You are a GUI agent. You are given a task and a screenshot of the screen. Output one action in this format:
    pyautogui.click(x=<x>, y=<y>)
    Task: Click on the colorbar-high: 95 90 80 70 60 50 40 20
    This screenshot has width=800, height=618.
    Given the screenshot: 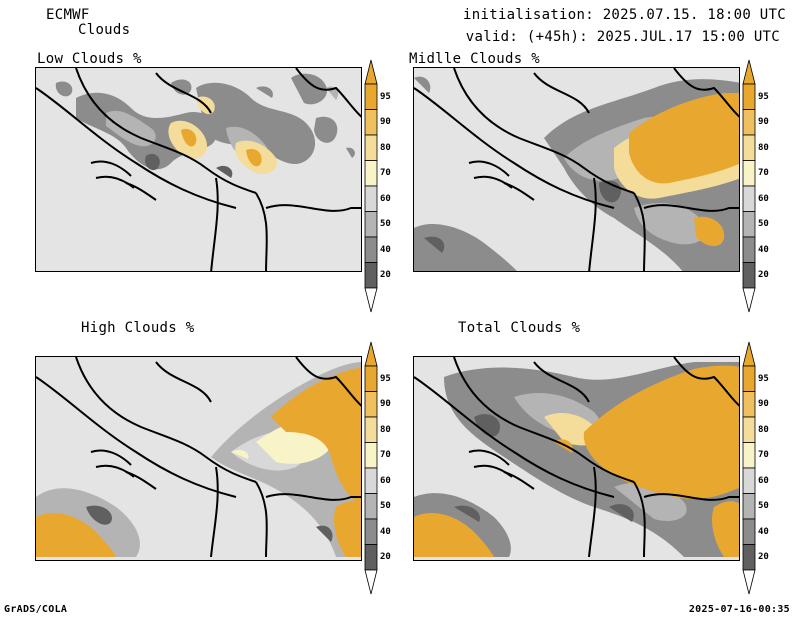 What is the action you would take?
    pyautogui.click(x=384, y=468)
    